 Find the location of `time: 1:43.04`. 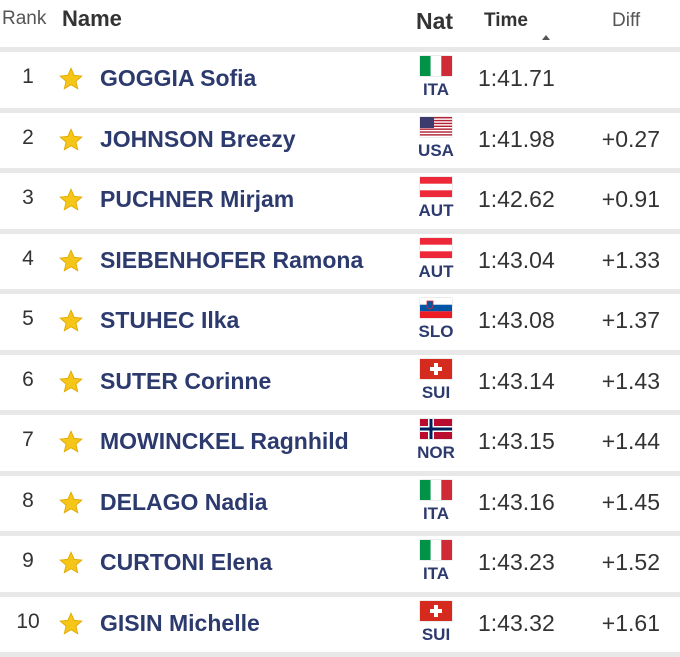

time: 1:43.04 is located at coordinates (516, 259).